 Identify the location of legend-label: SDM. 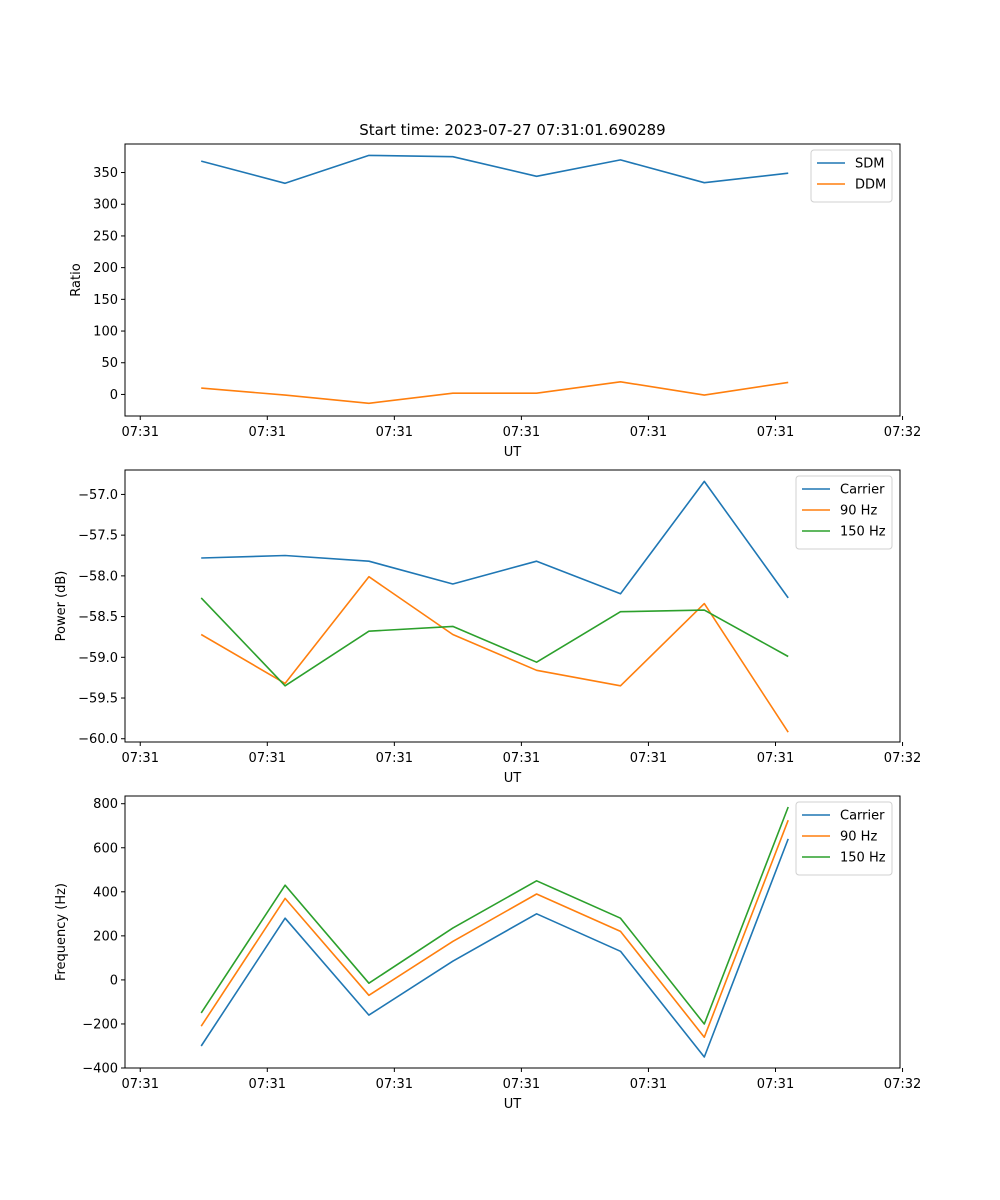
(869, 164).